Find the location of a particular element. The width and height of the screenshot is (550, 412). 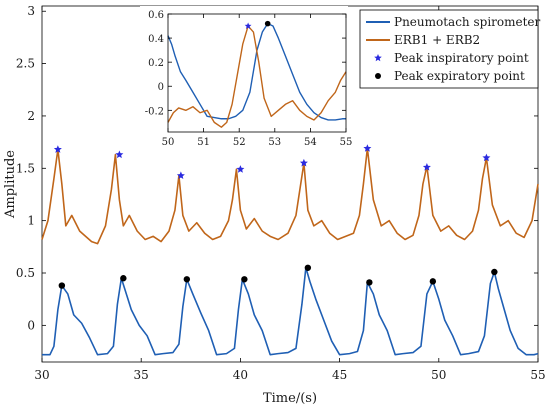

legend-label: Peak expiratory point is located at coordinates (459, 76).